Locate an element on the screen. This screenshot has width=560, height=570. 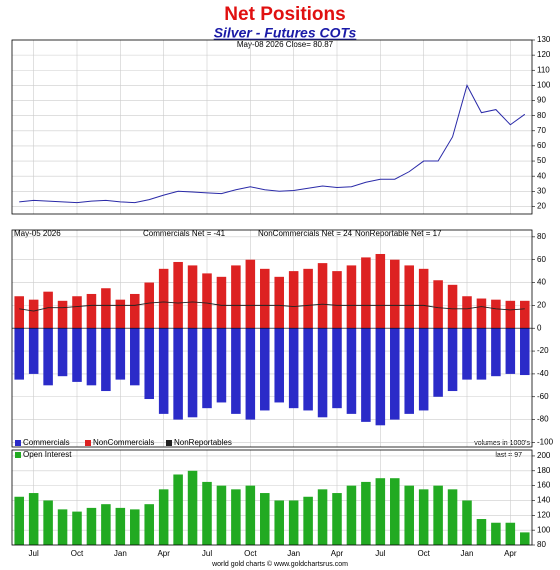
cot-annotation: Commercials Net = -41 is located at coordinates (184, 233).